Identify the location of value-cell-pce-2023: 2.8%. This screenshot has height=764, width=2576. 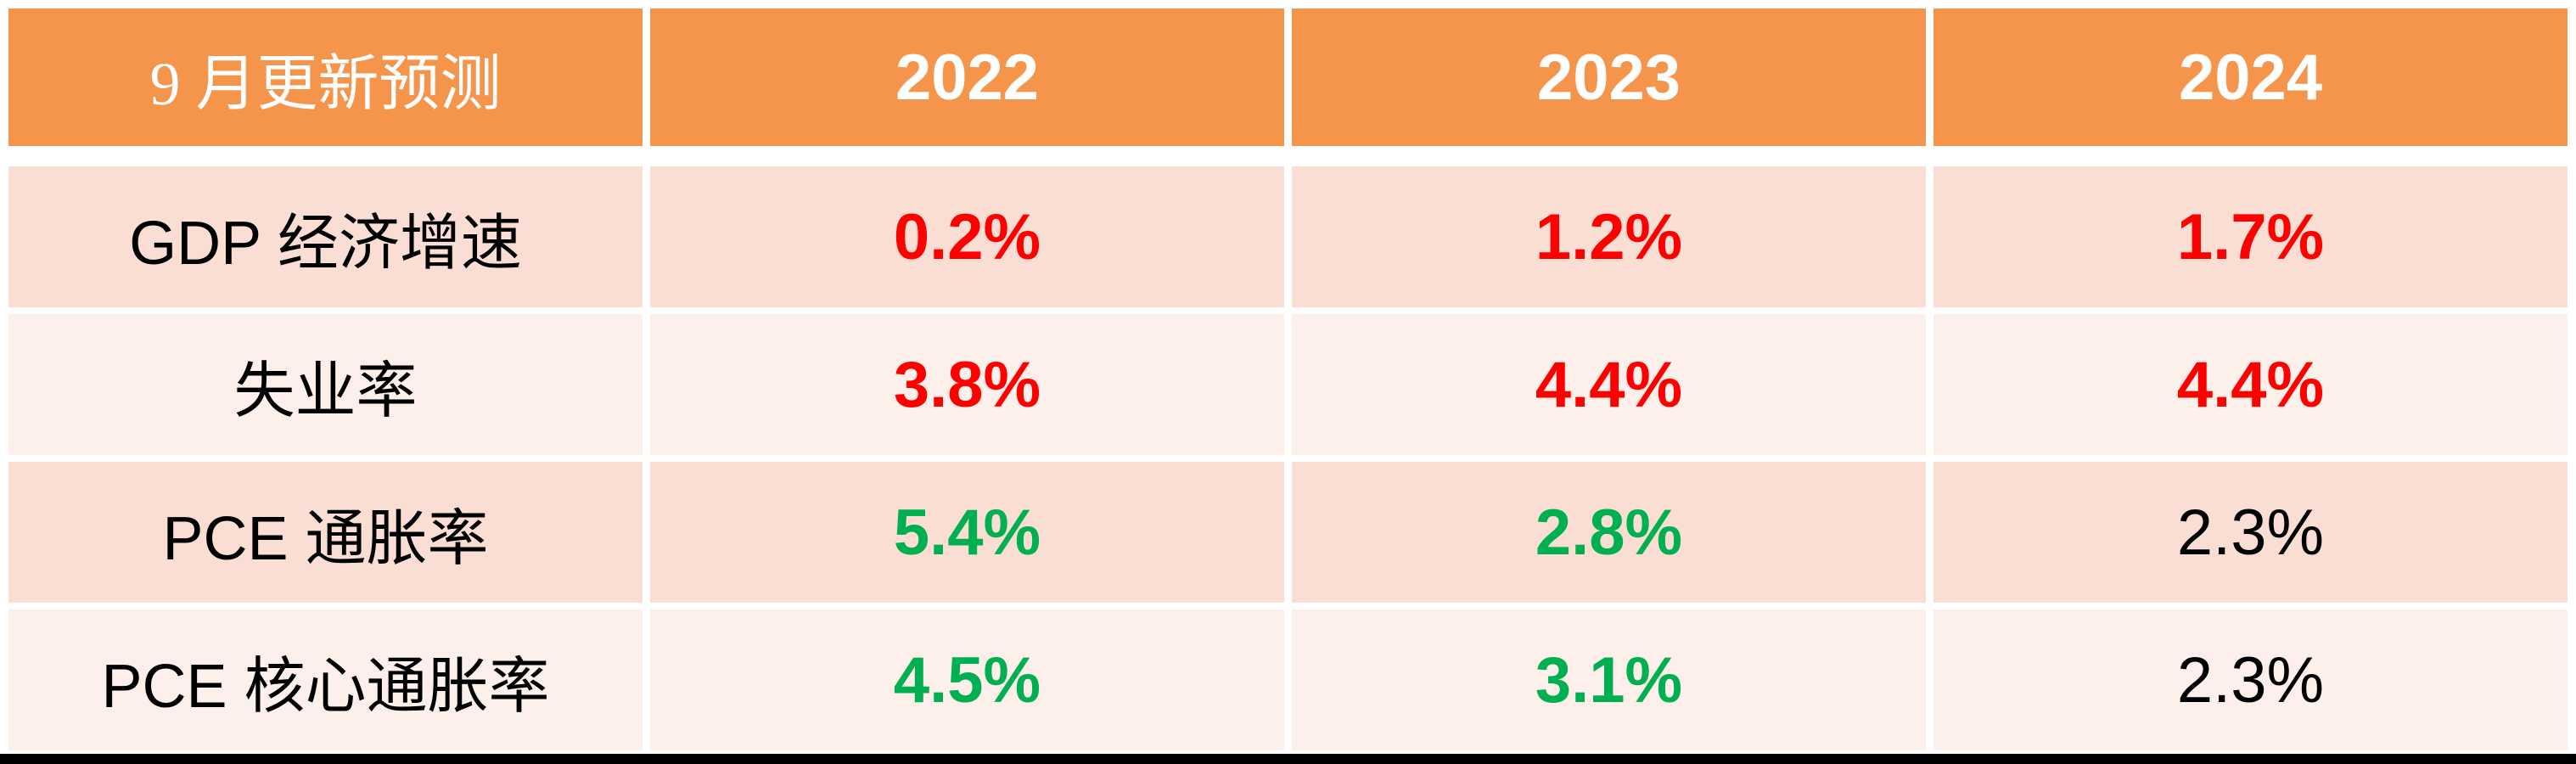
(1609, 532).